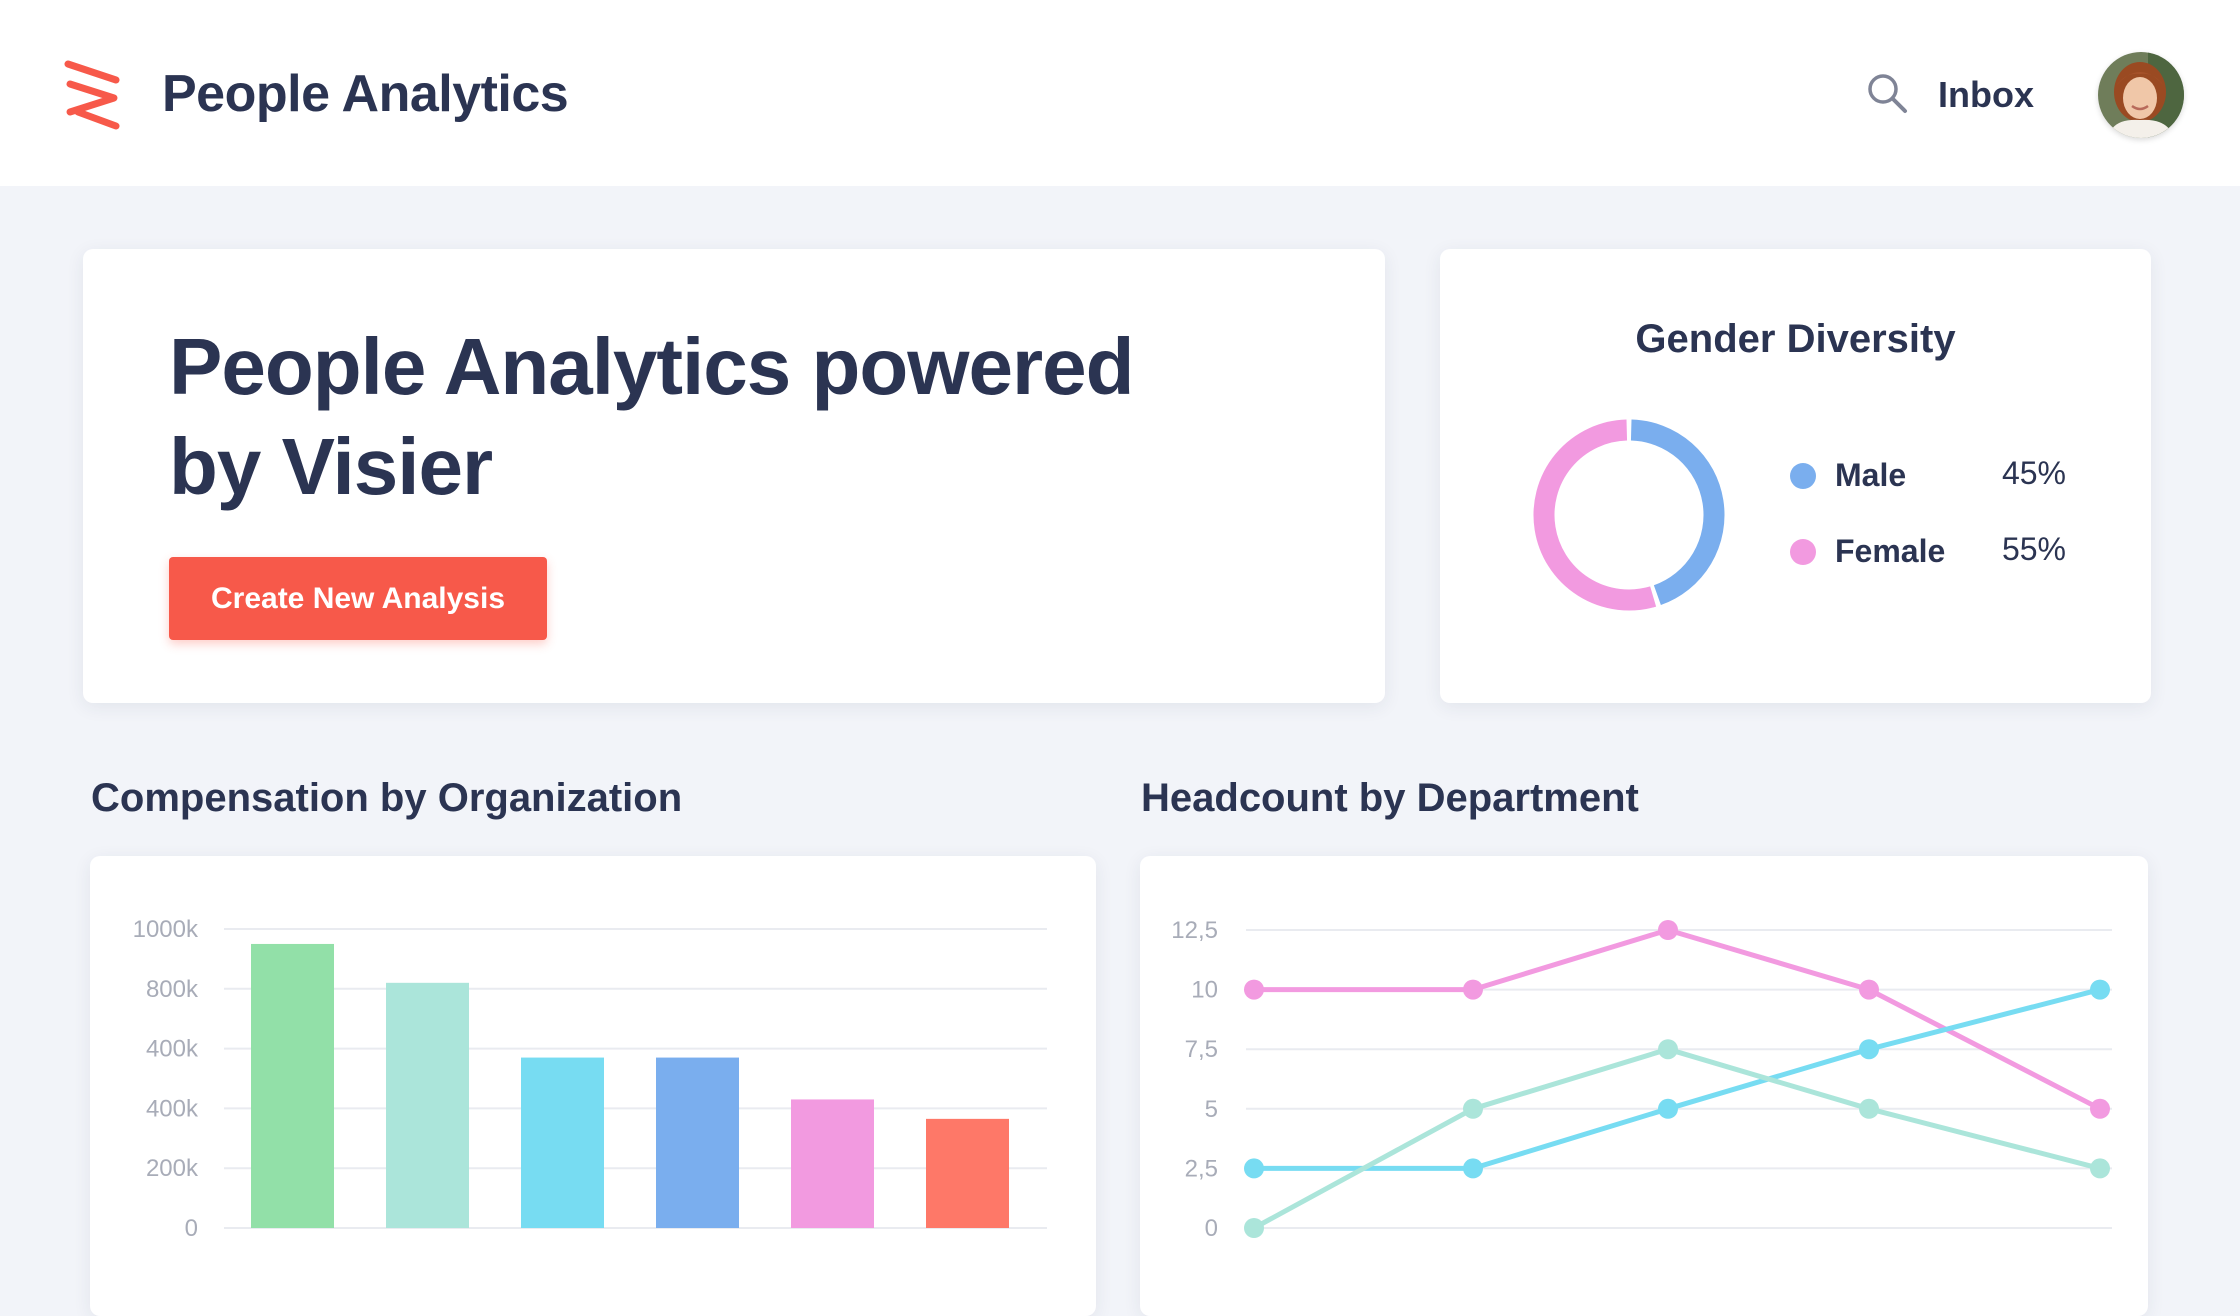 The width and height of the screenshot is (2240, 1316). I want to click on y-tick-label: 200k, so click(172, 1168).